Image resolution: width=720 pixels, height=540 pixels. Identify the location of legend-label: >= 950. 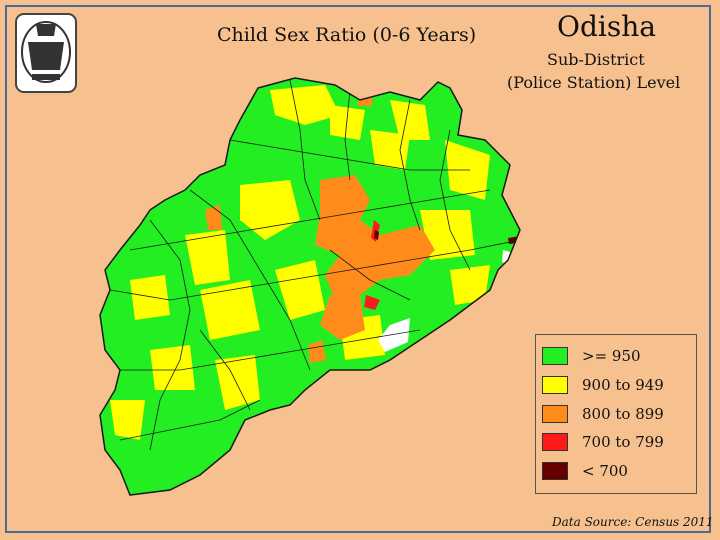
(611, 356).